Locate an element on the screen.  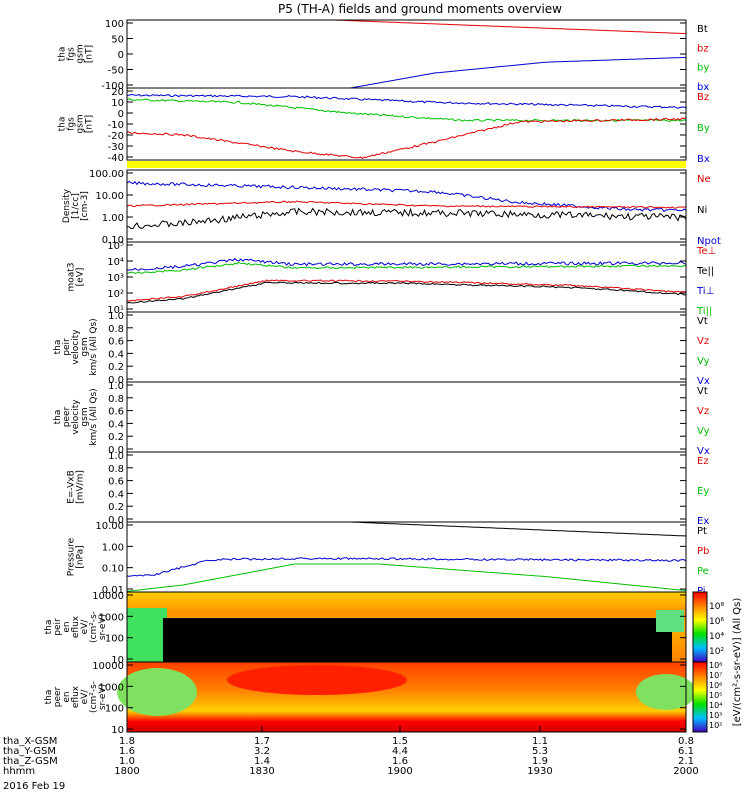
footer-value: 2000 is located at coordinates (685, 771).